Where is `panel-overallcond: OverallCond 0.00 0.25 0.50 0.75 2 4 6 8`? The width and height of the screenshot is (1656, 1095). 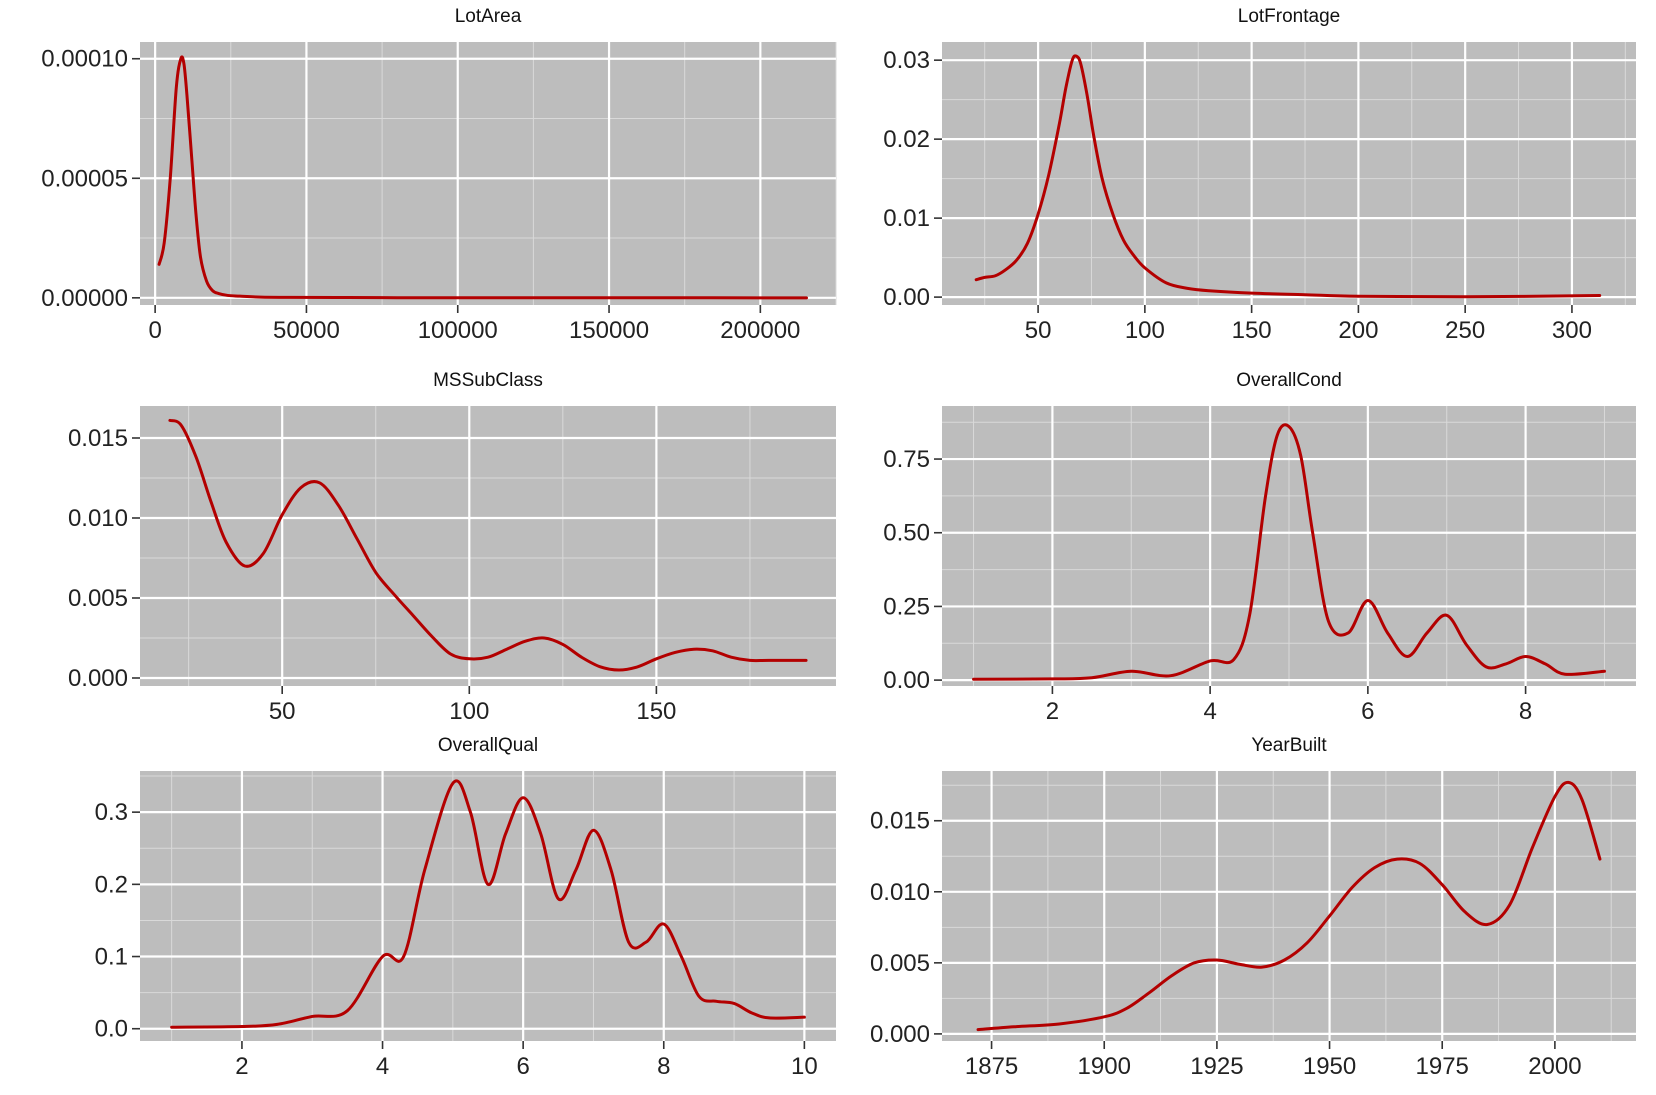
panel-overallcond: OverallCond 0.00 0.25 0.50 0.75 2 4 6 8 is located at coordinates (1259, 547).